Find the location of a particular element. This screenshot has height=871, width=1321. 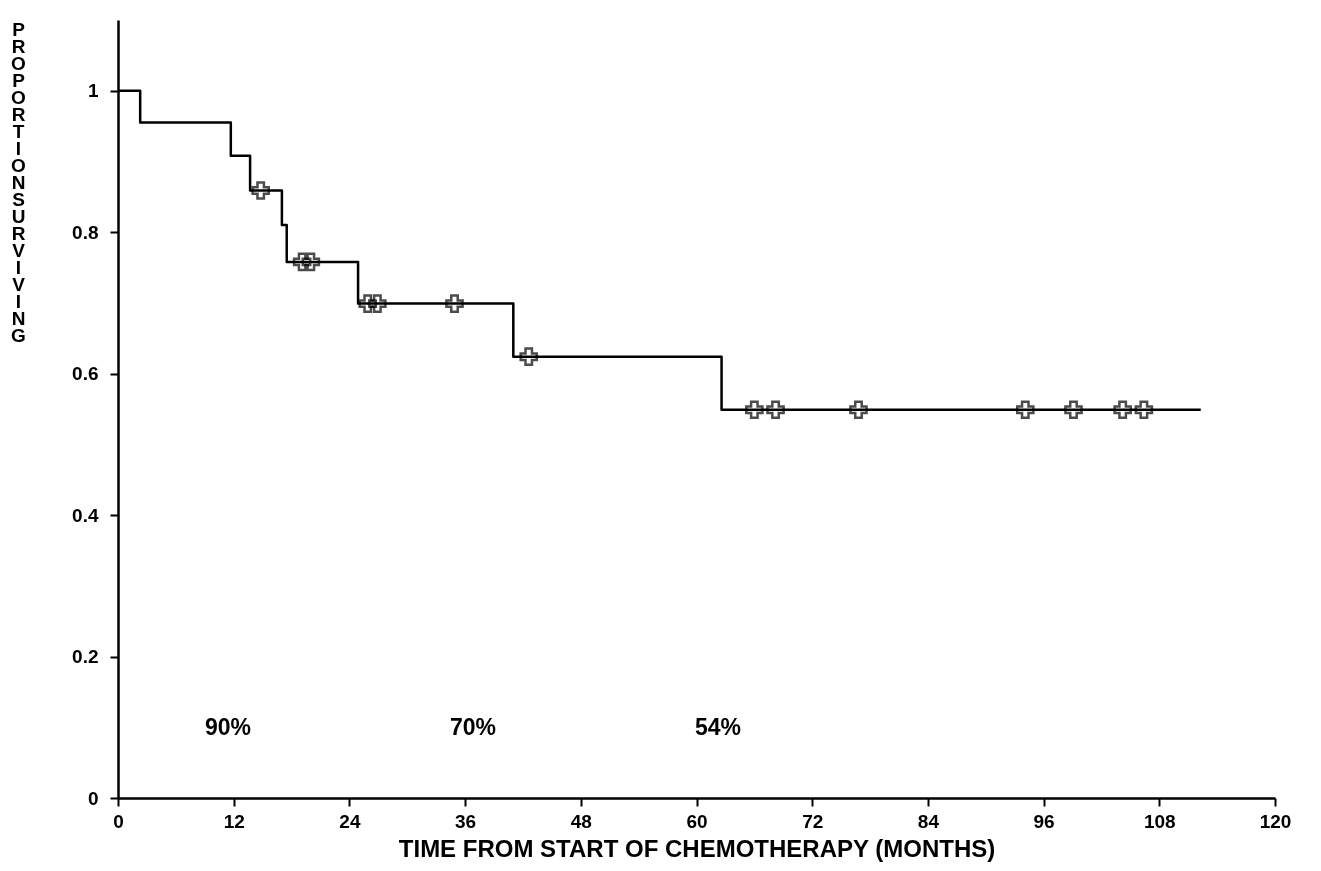

x-tick-label: 96 is located at coordinates (1044, 821).